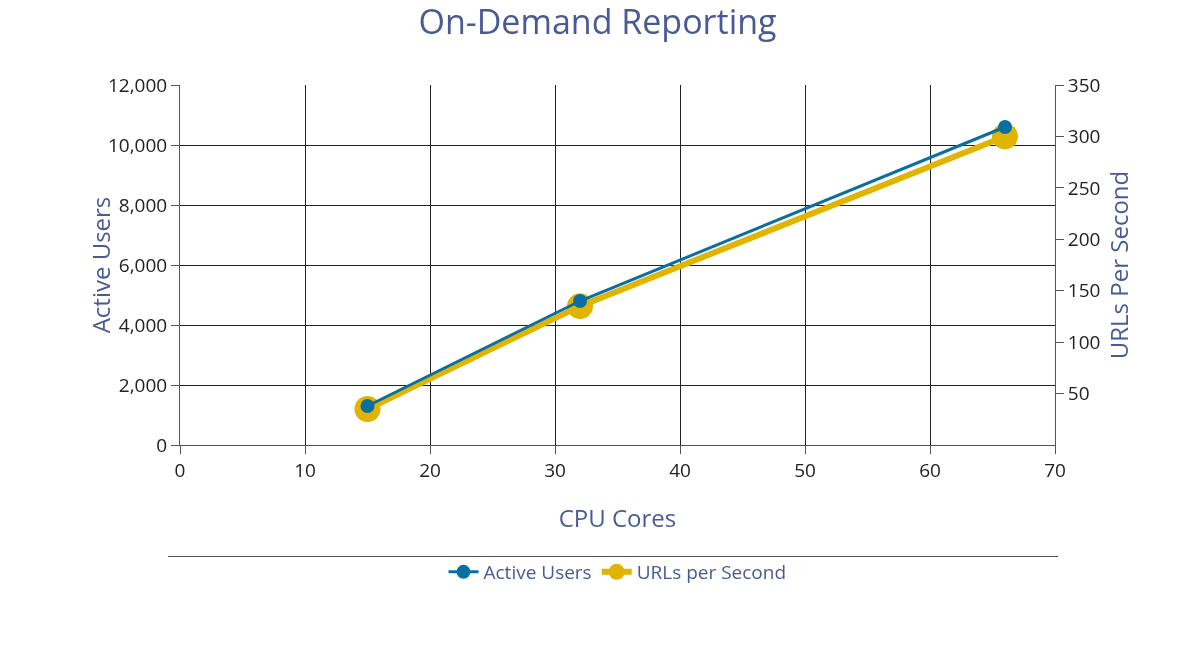  I want to click on y2-tick-label: 150, so click(1084, 290).